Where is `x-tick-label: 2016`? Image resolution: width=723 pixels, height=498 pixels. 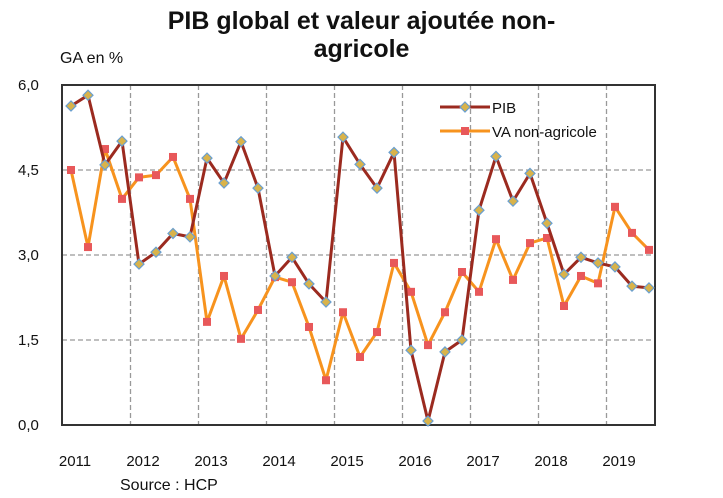
x-tick-label: 2016 is located at coordinates (414, 461).